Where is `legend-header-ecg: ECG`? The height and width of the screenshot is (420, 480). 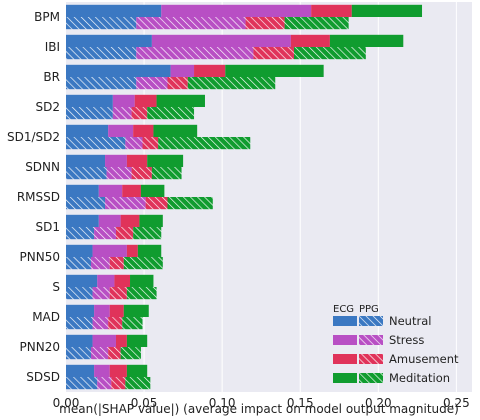
legend-header-ecg: ECG is located at coordinates (343, 309).